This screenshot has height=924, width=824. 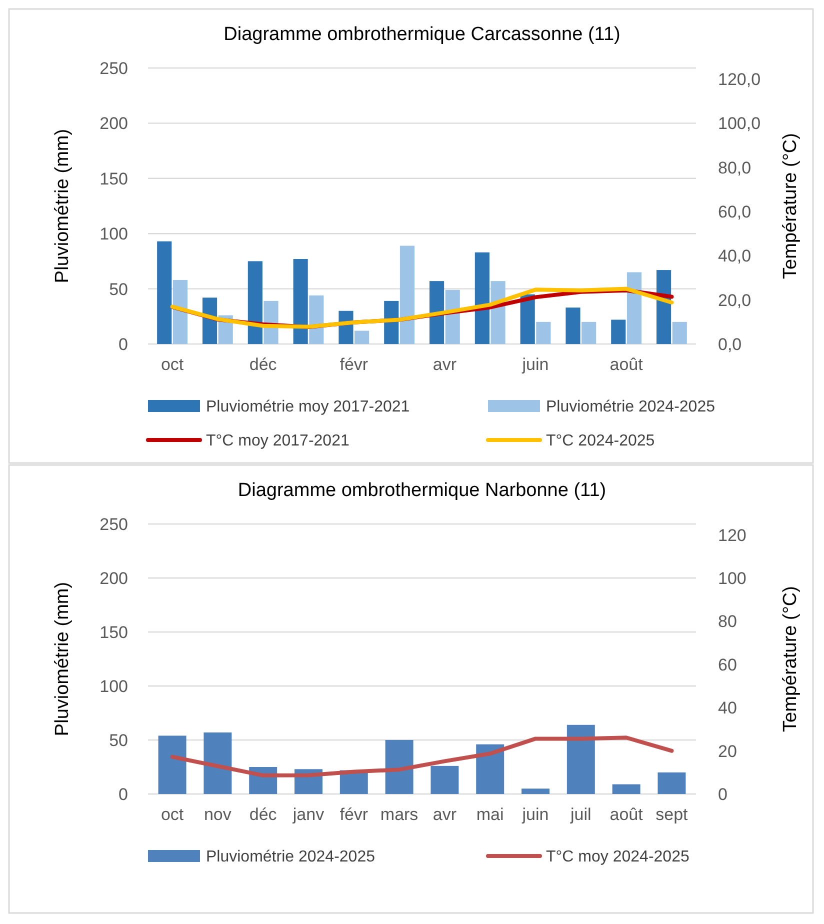 I want to click on chart-title: Diagramme ombrothermique Carcassonne (11), so click(x=422, y=34).